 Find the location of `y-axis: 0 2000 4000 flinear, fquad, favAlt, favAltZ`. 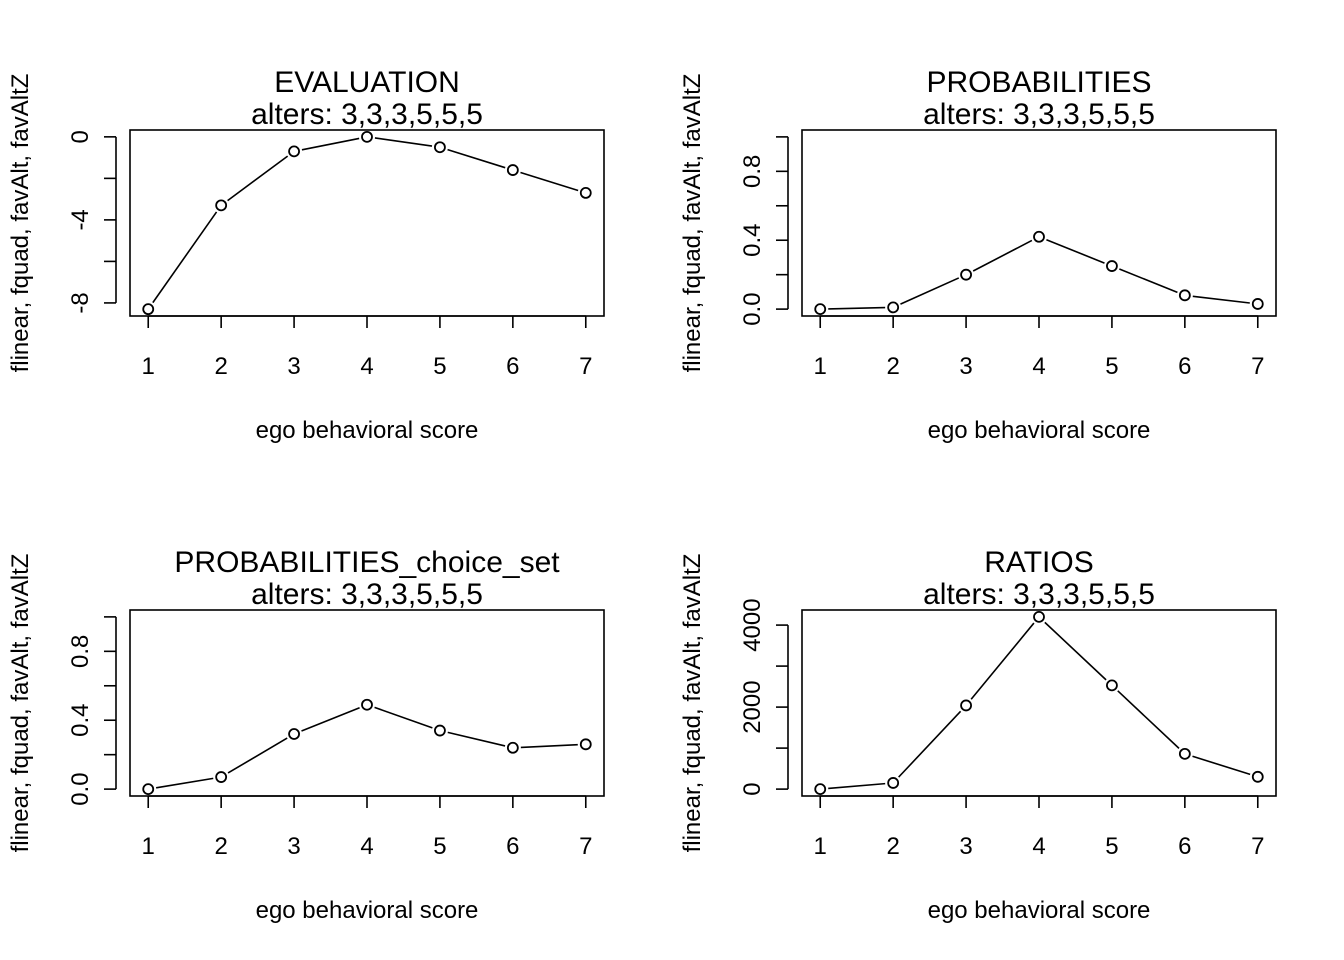

y-axis: 0 2000 4000 flinear, fquad, favAlt, favAltZ is located at coordinates (734, 703).